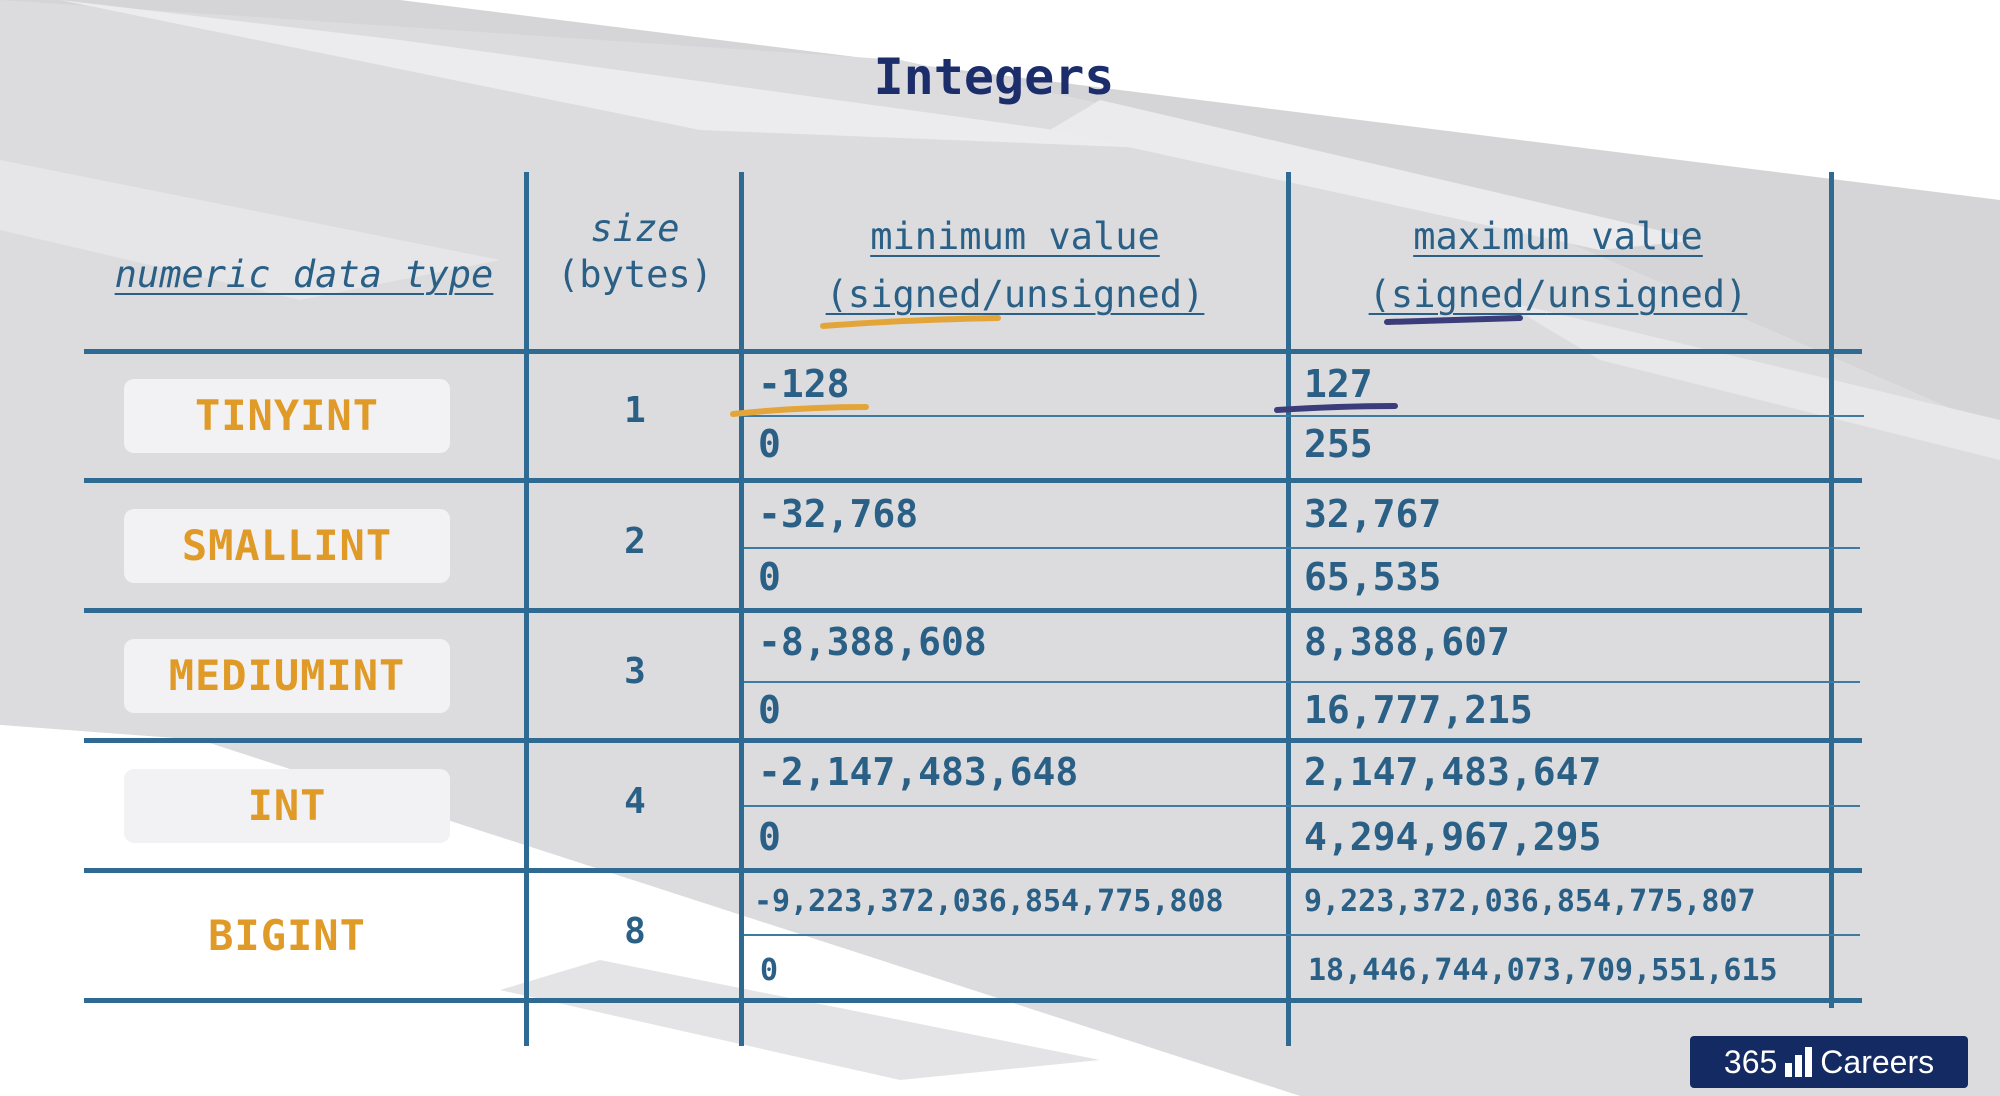 The width and height of the screenshot is (2000, 1096). I want to click on type-bigint: BIGINT, so click(287, 935).